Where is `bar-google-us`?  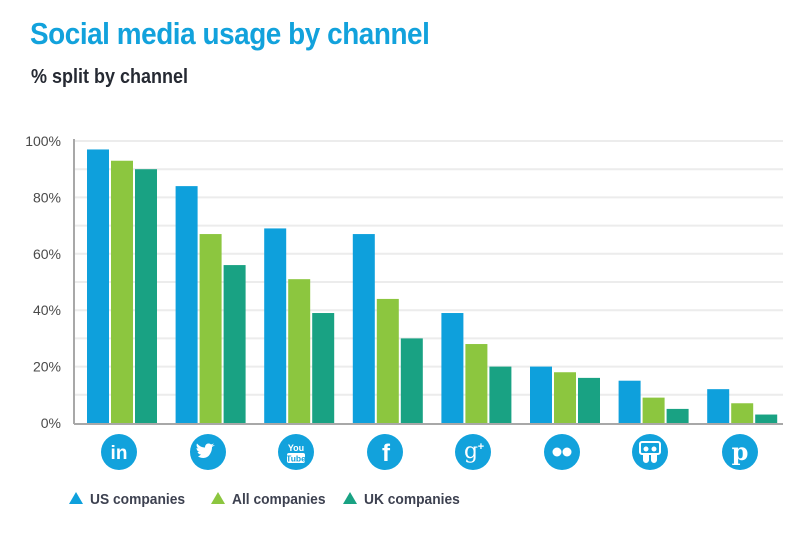
bar-google-us is located at coordinates (452, 368).